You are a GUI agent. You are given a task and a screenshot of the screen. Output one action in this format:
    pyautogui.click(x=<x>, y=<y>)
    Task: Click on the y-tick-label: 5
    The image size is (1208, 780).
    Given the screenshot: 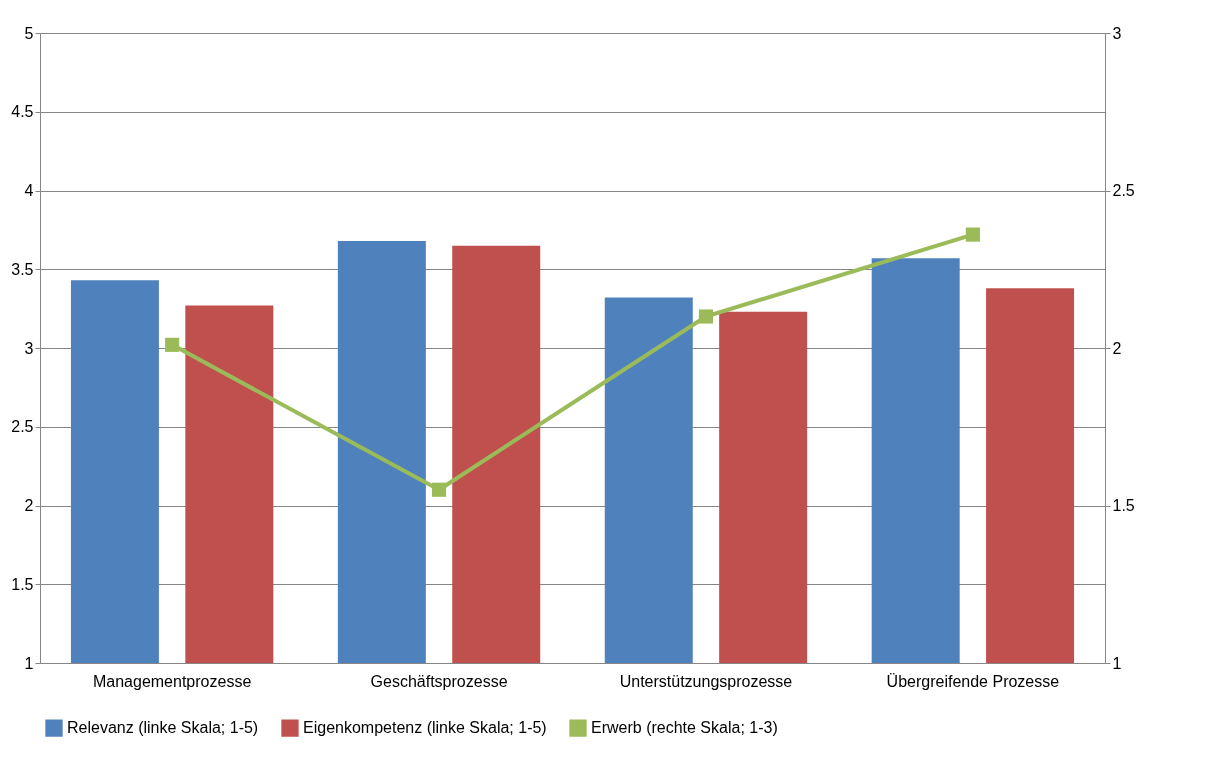 What is the action you would take?
    pyautogui.click(x=29, y=33)
    